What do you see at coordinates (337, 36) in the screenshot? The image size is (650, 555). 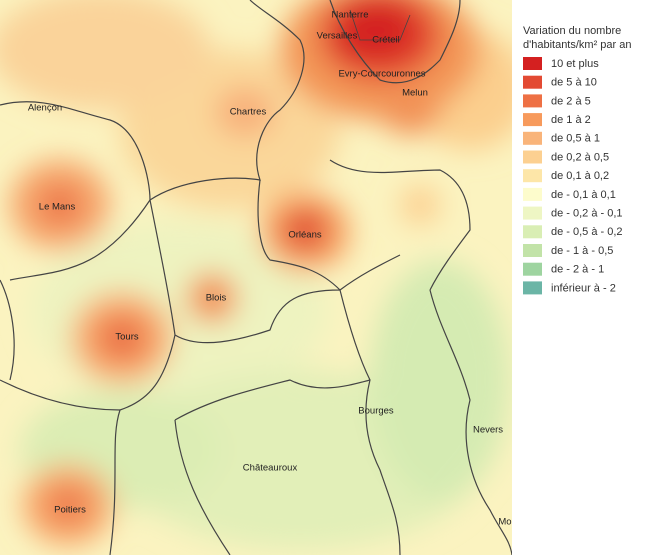 I see `city-label: Versailles` at bounding box center [337, 36].